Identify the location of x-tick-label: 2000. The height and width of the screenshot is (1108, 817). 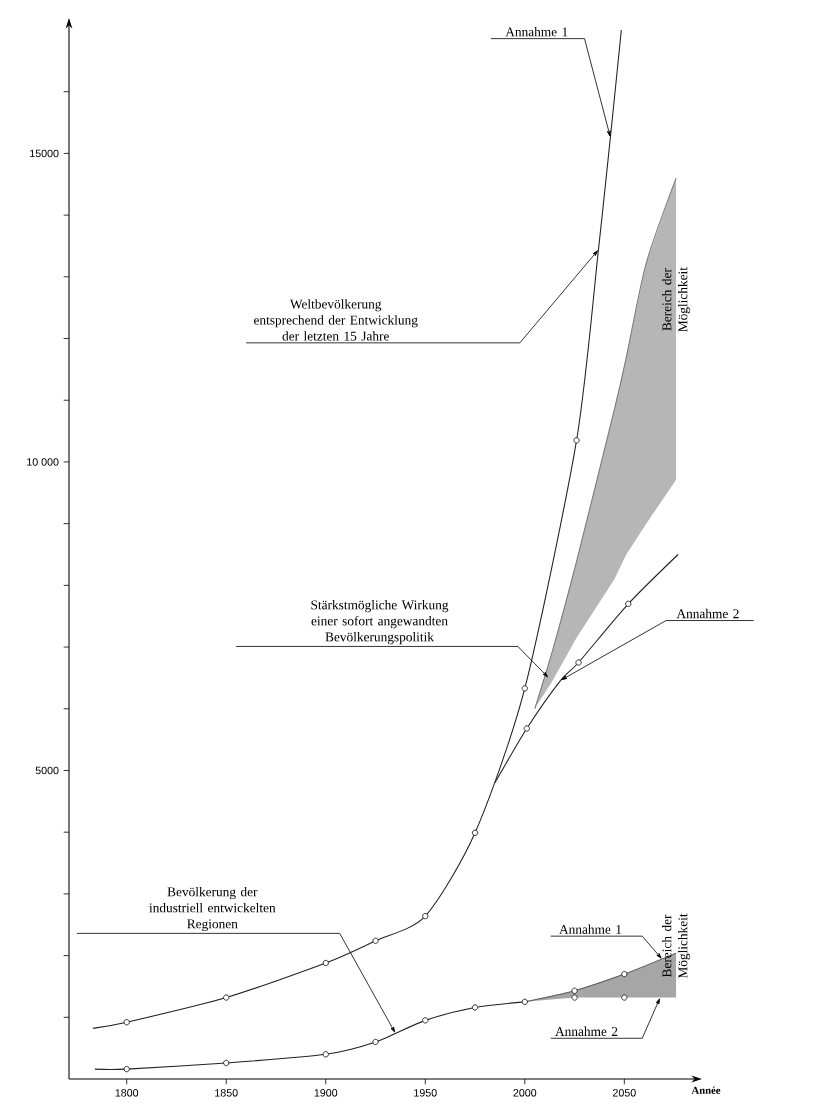
(525, 1093).